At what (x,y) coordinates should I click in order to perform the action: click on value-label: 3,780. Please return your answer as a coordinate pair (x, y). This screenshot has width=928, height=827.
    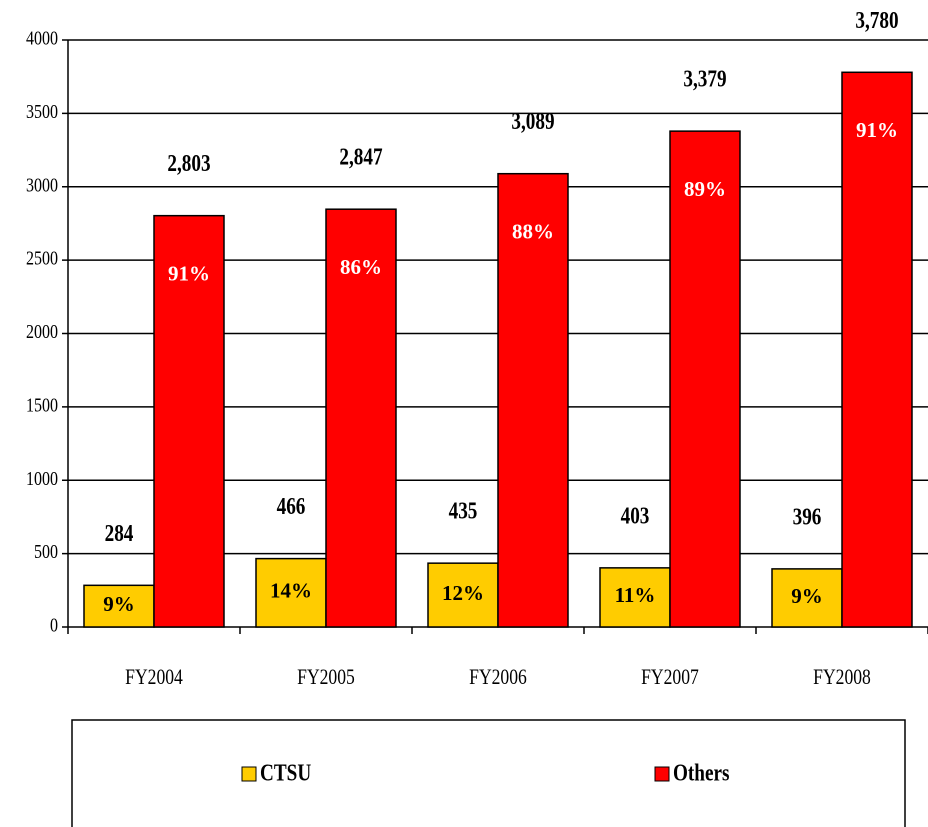
    Looking at the image, I should click on (876, 20).